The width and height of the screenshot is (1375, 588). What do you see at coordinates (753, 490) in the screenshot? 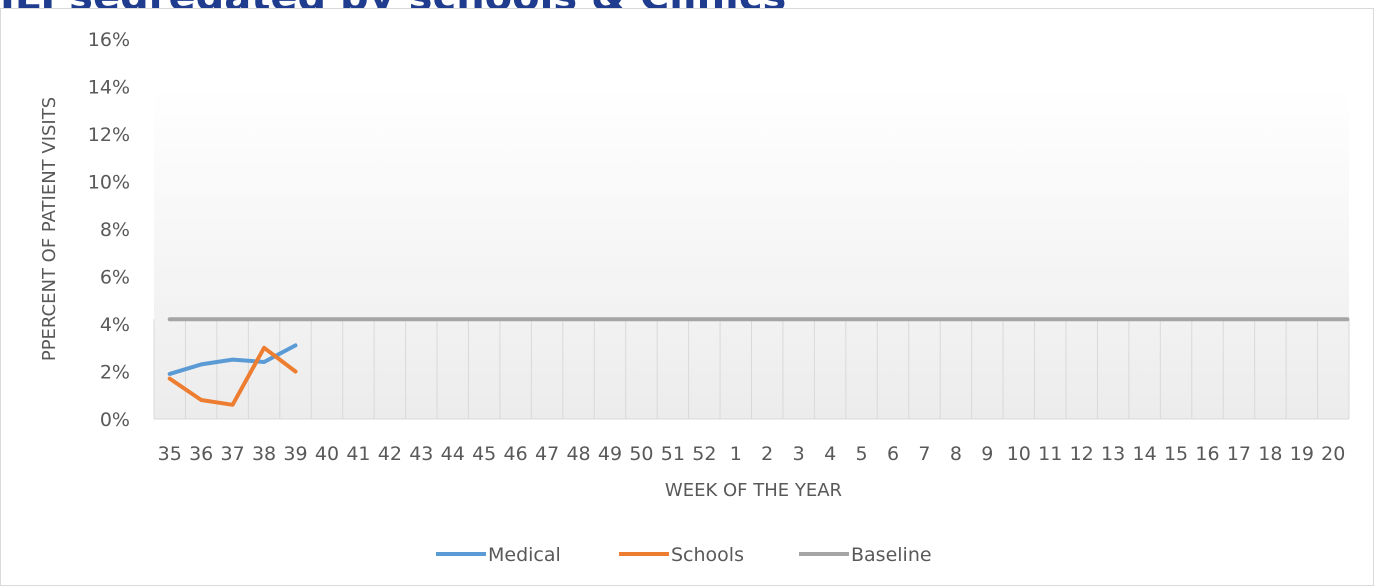
I see `x-axis-title: WEEK OF THE YEAR` at bounding box center [753, 490].